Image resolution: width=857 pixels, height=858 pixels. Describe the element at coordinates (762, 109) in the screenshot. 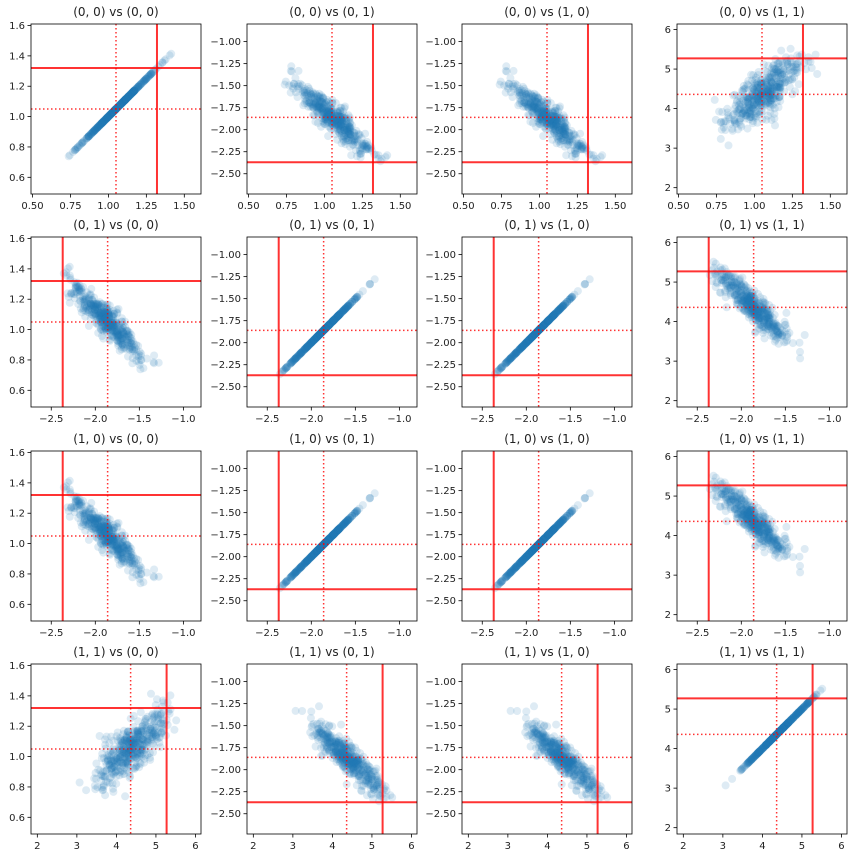

I see `reference-lines` at that location.